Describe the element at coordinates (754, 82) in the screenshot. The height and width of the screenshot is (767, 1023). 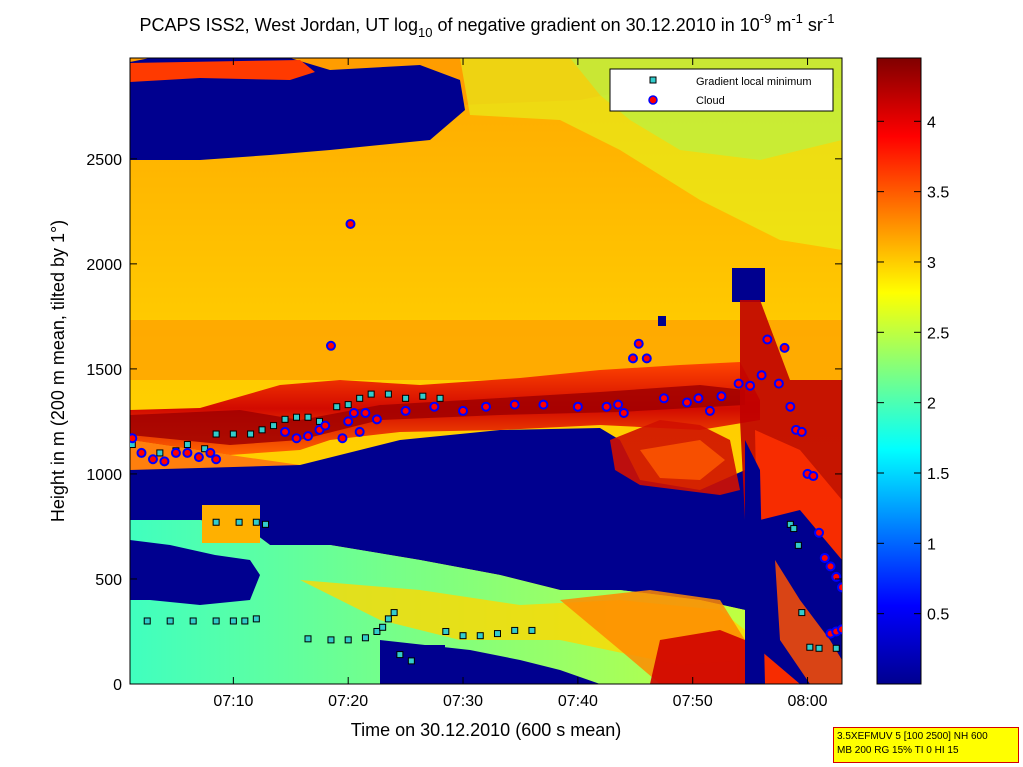
I see `legend-label-gradient-minimum: Gradient local minimum` at that location.